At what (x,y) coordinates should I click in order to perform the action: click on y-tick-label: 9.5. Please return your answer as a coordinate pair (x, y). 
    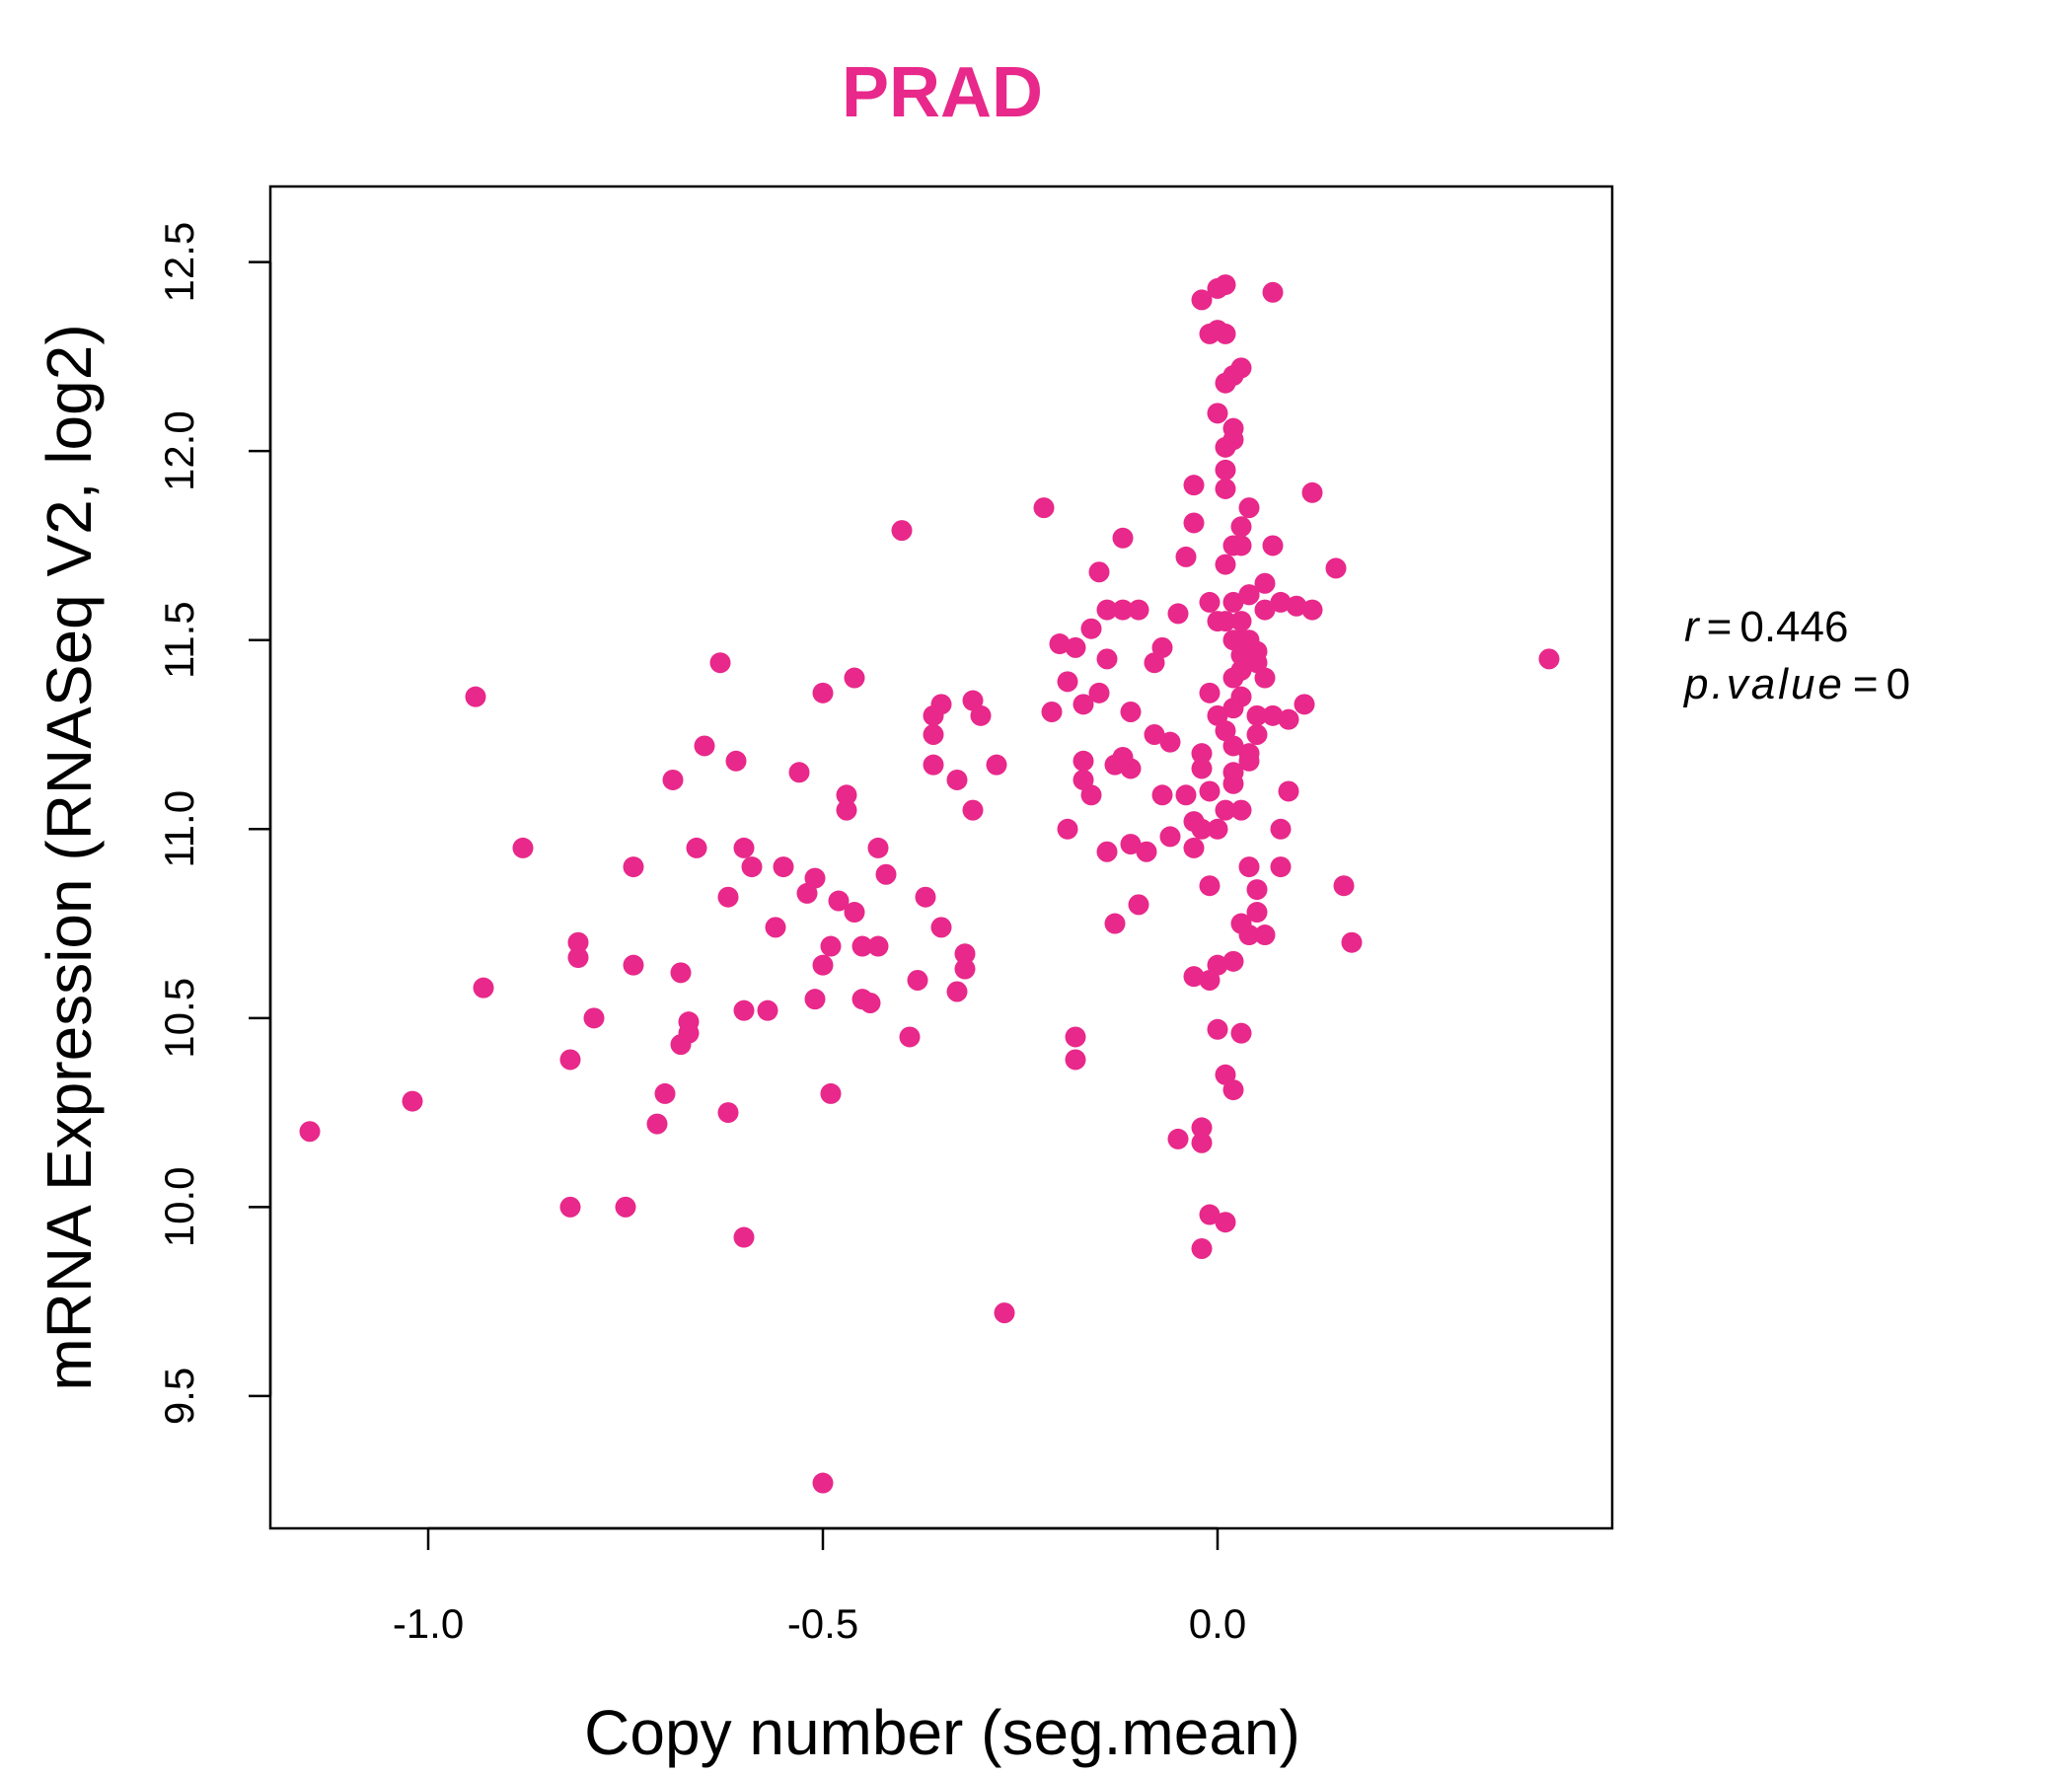
    Looking at the image, I should click on (179, 1396).